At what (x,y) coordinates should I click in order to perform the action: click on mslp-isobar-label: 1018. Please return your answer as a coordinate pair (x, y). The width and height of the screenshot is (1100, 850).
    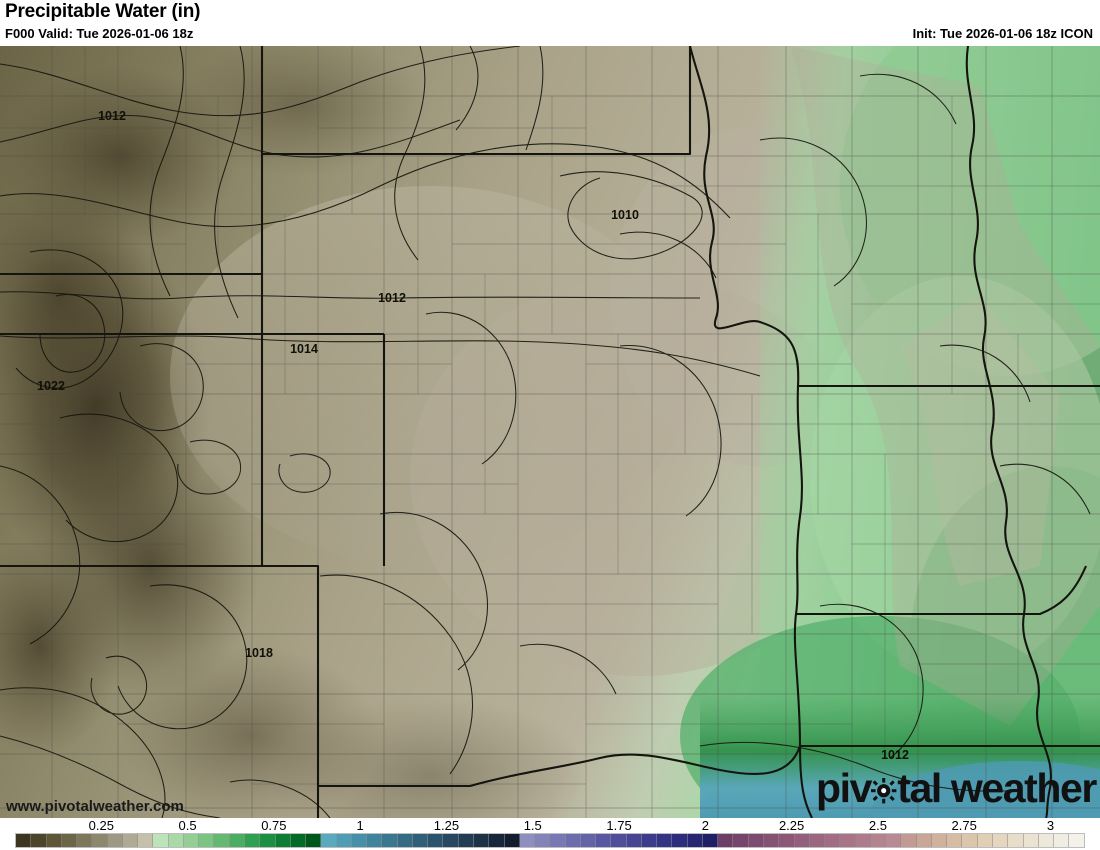
    Looking at the image, I should click on (259, 653).